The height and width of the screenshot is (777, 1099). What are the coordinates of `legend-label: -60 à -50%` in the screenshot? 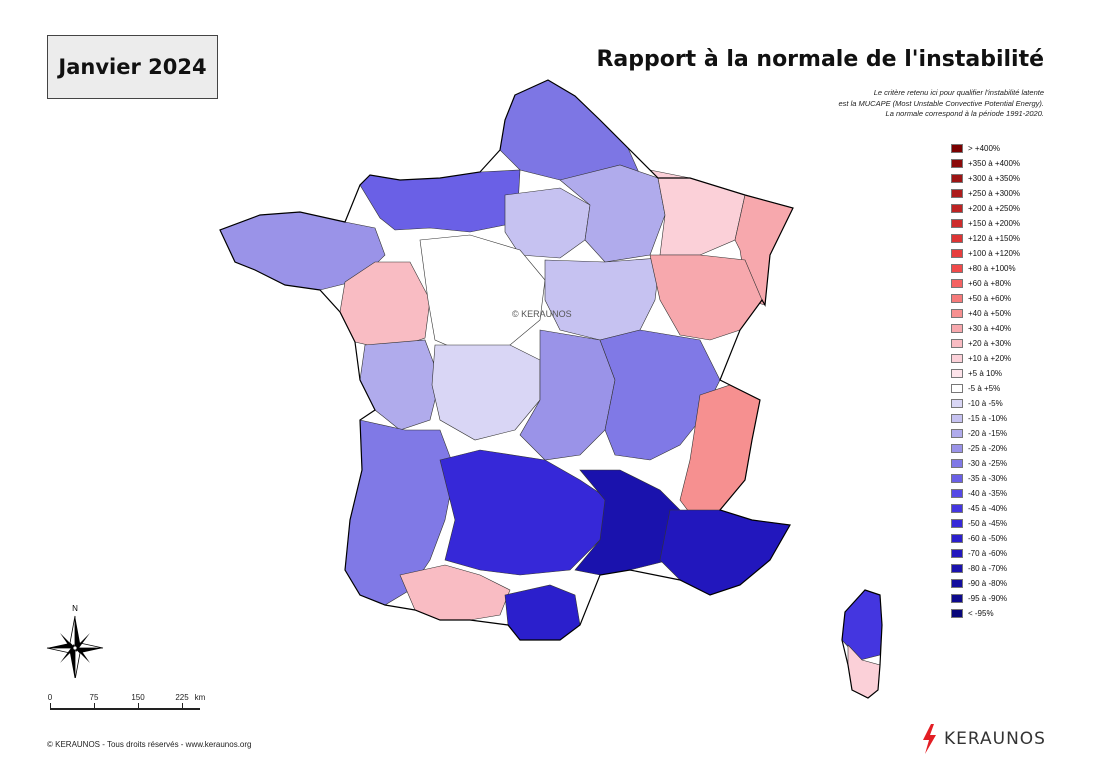 It's located at (988, 538).